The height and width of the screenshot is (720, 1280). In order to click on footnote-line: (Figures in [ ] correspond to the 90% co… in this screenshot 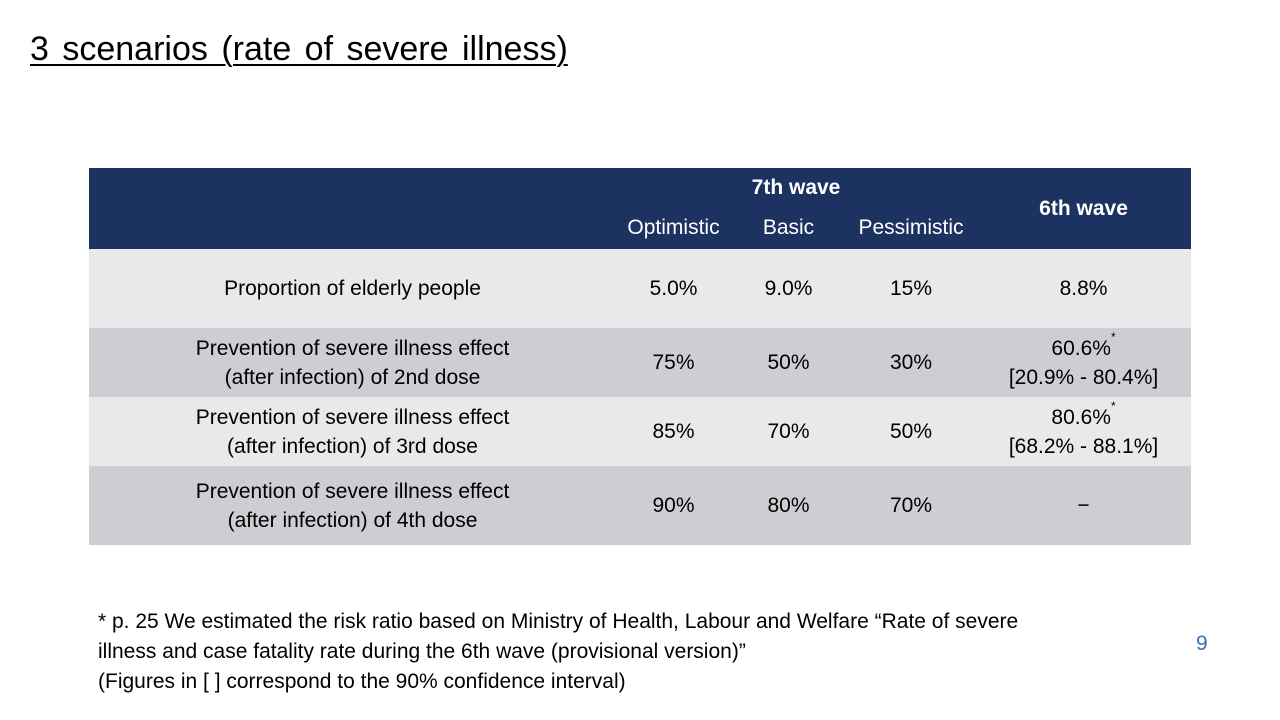, I will do `click(362, 681)`.